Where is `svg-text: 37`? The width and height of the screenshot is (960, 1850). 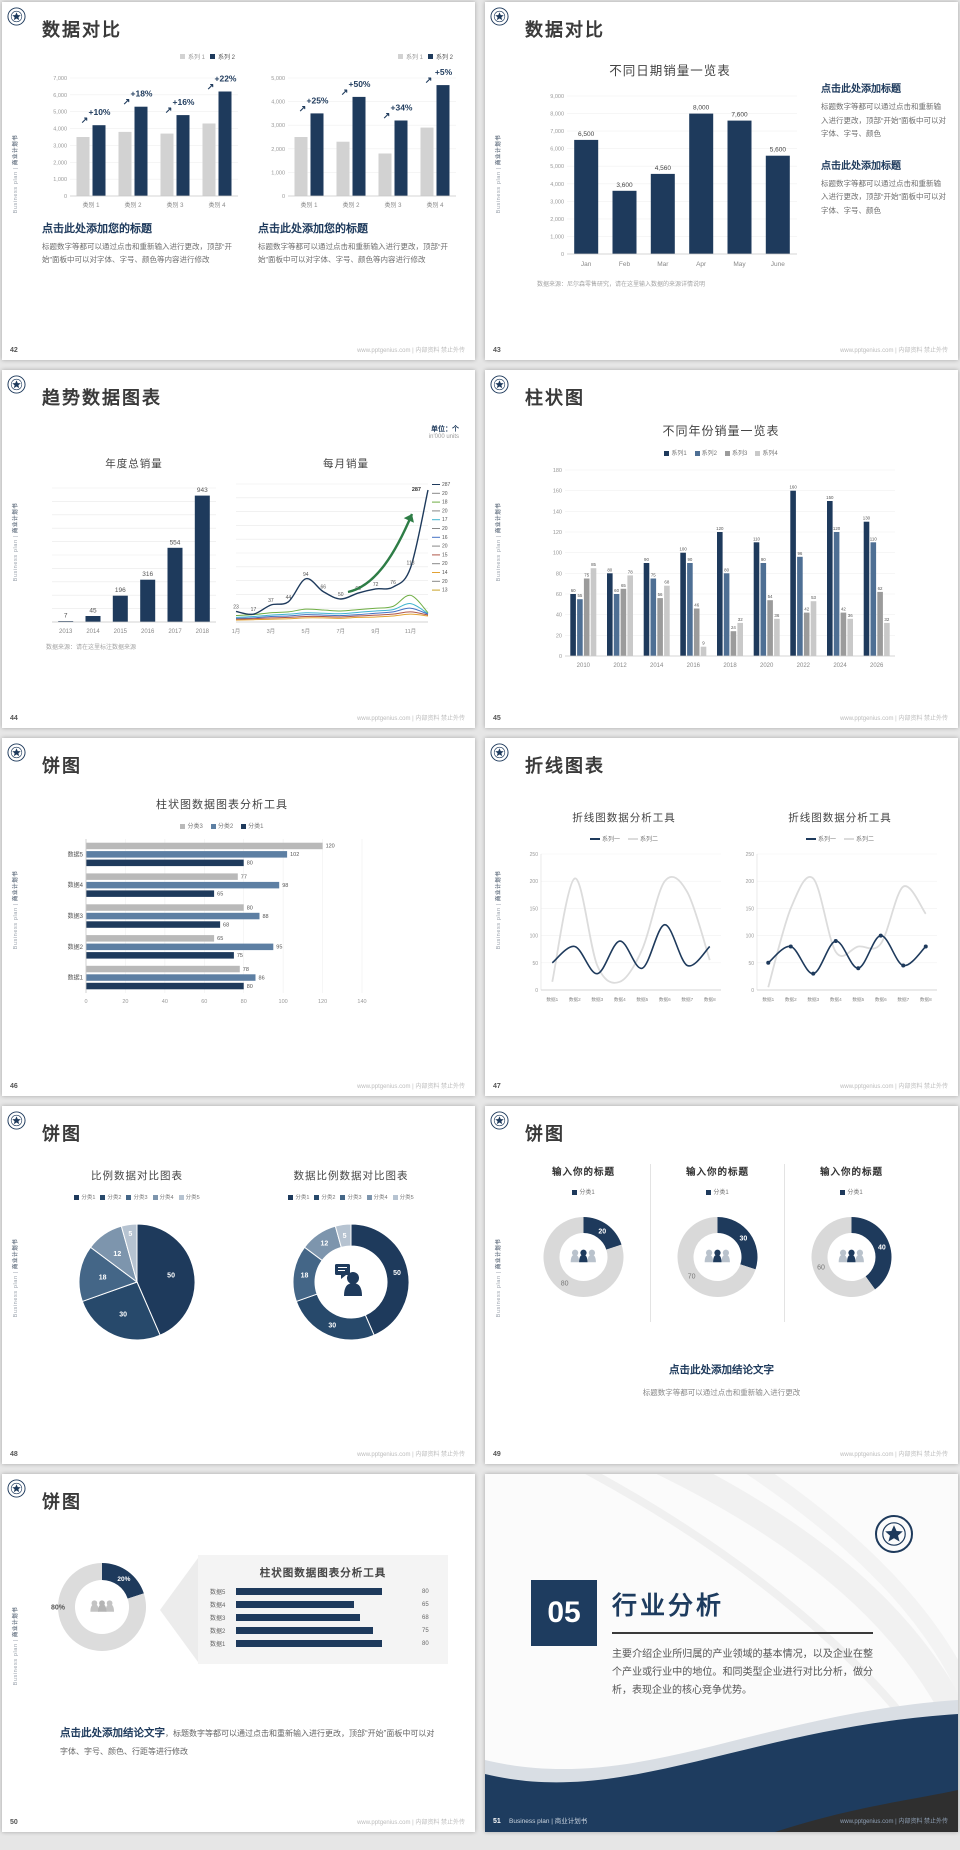 svg-text: 37 is located at coordinates (271, 601).